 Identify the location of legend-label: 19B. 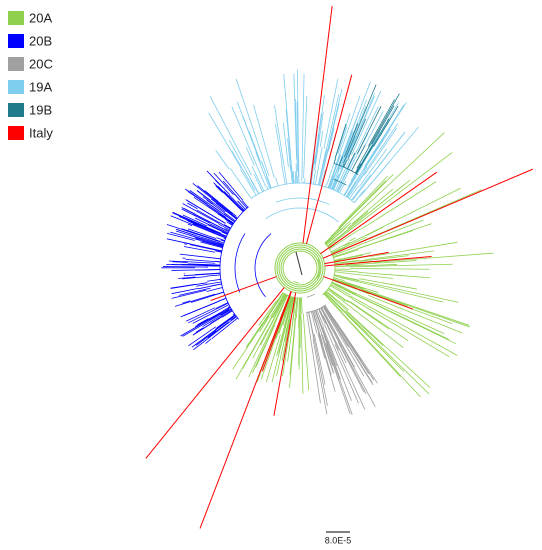
(40, 109).